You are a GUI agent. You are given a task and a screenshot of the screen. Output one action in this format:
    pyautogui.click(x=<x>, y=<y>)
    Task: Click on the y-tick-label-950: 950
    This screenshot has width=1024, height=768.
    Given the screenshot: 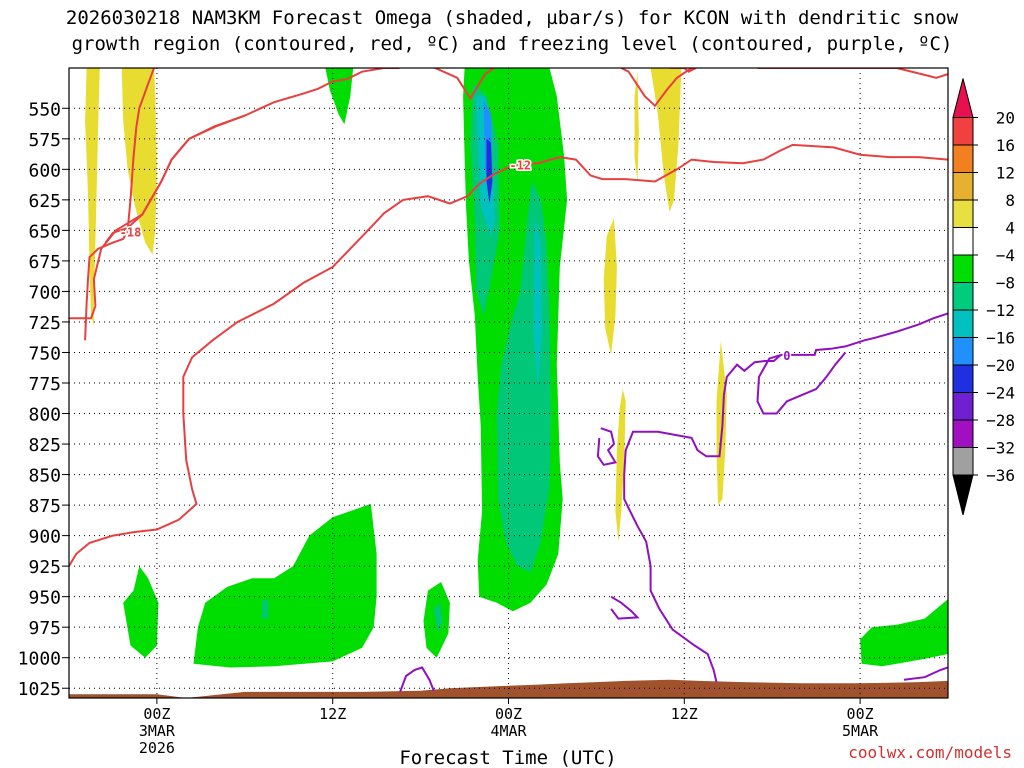 What is the action you would take?
    pyautogui.click(x=44, y=598)
    